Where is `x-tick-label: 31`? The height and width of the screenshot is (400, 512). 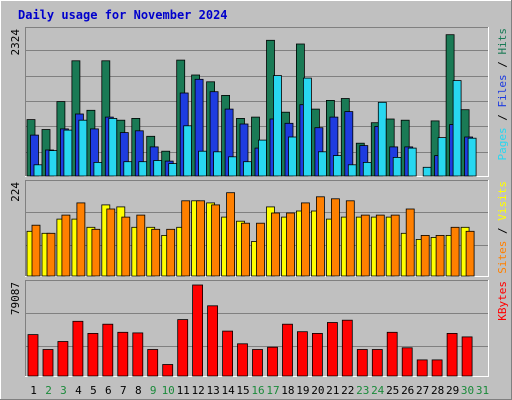 x-tick-label: 31 is located at coordinates (482, 390).